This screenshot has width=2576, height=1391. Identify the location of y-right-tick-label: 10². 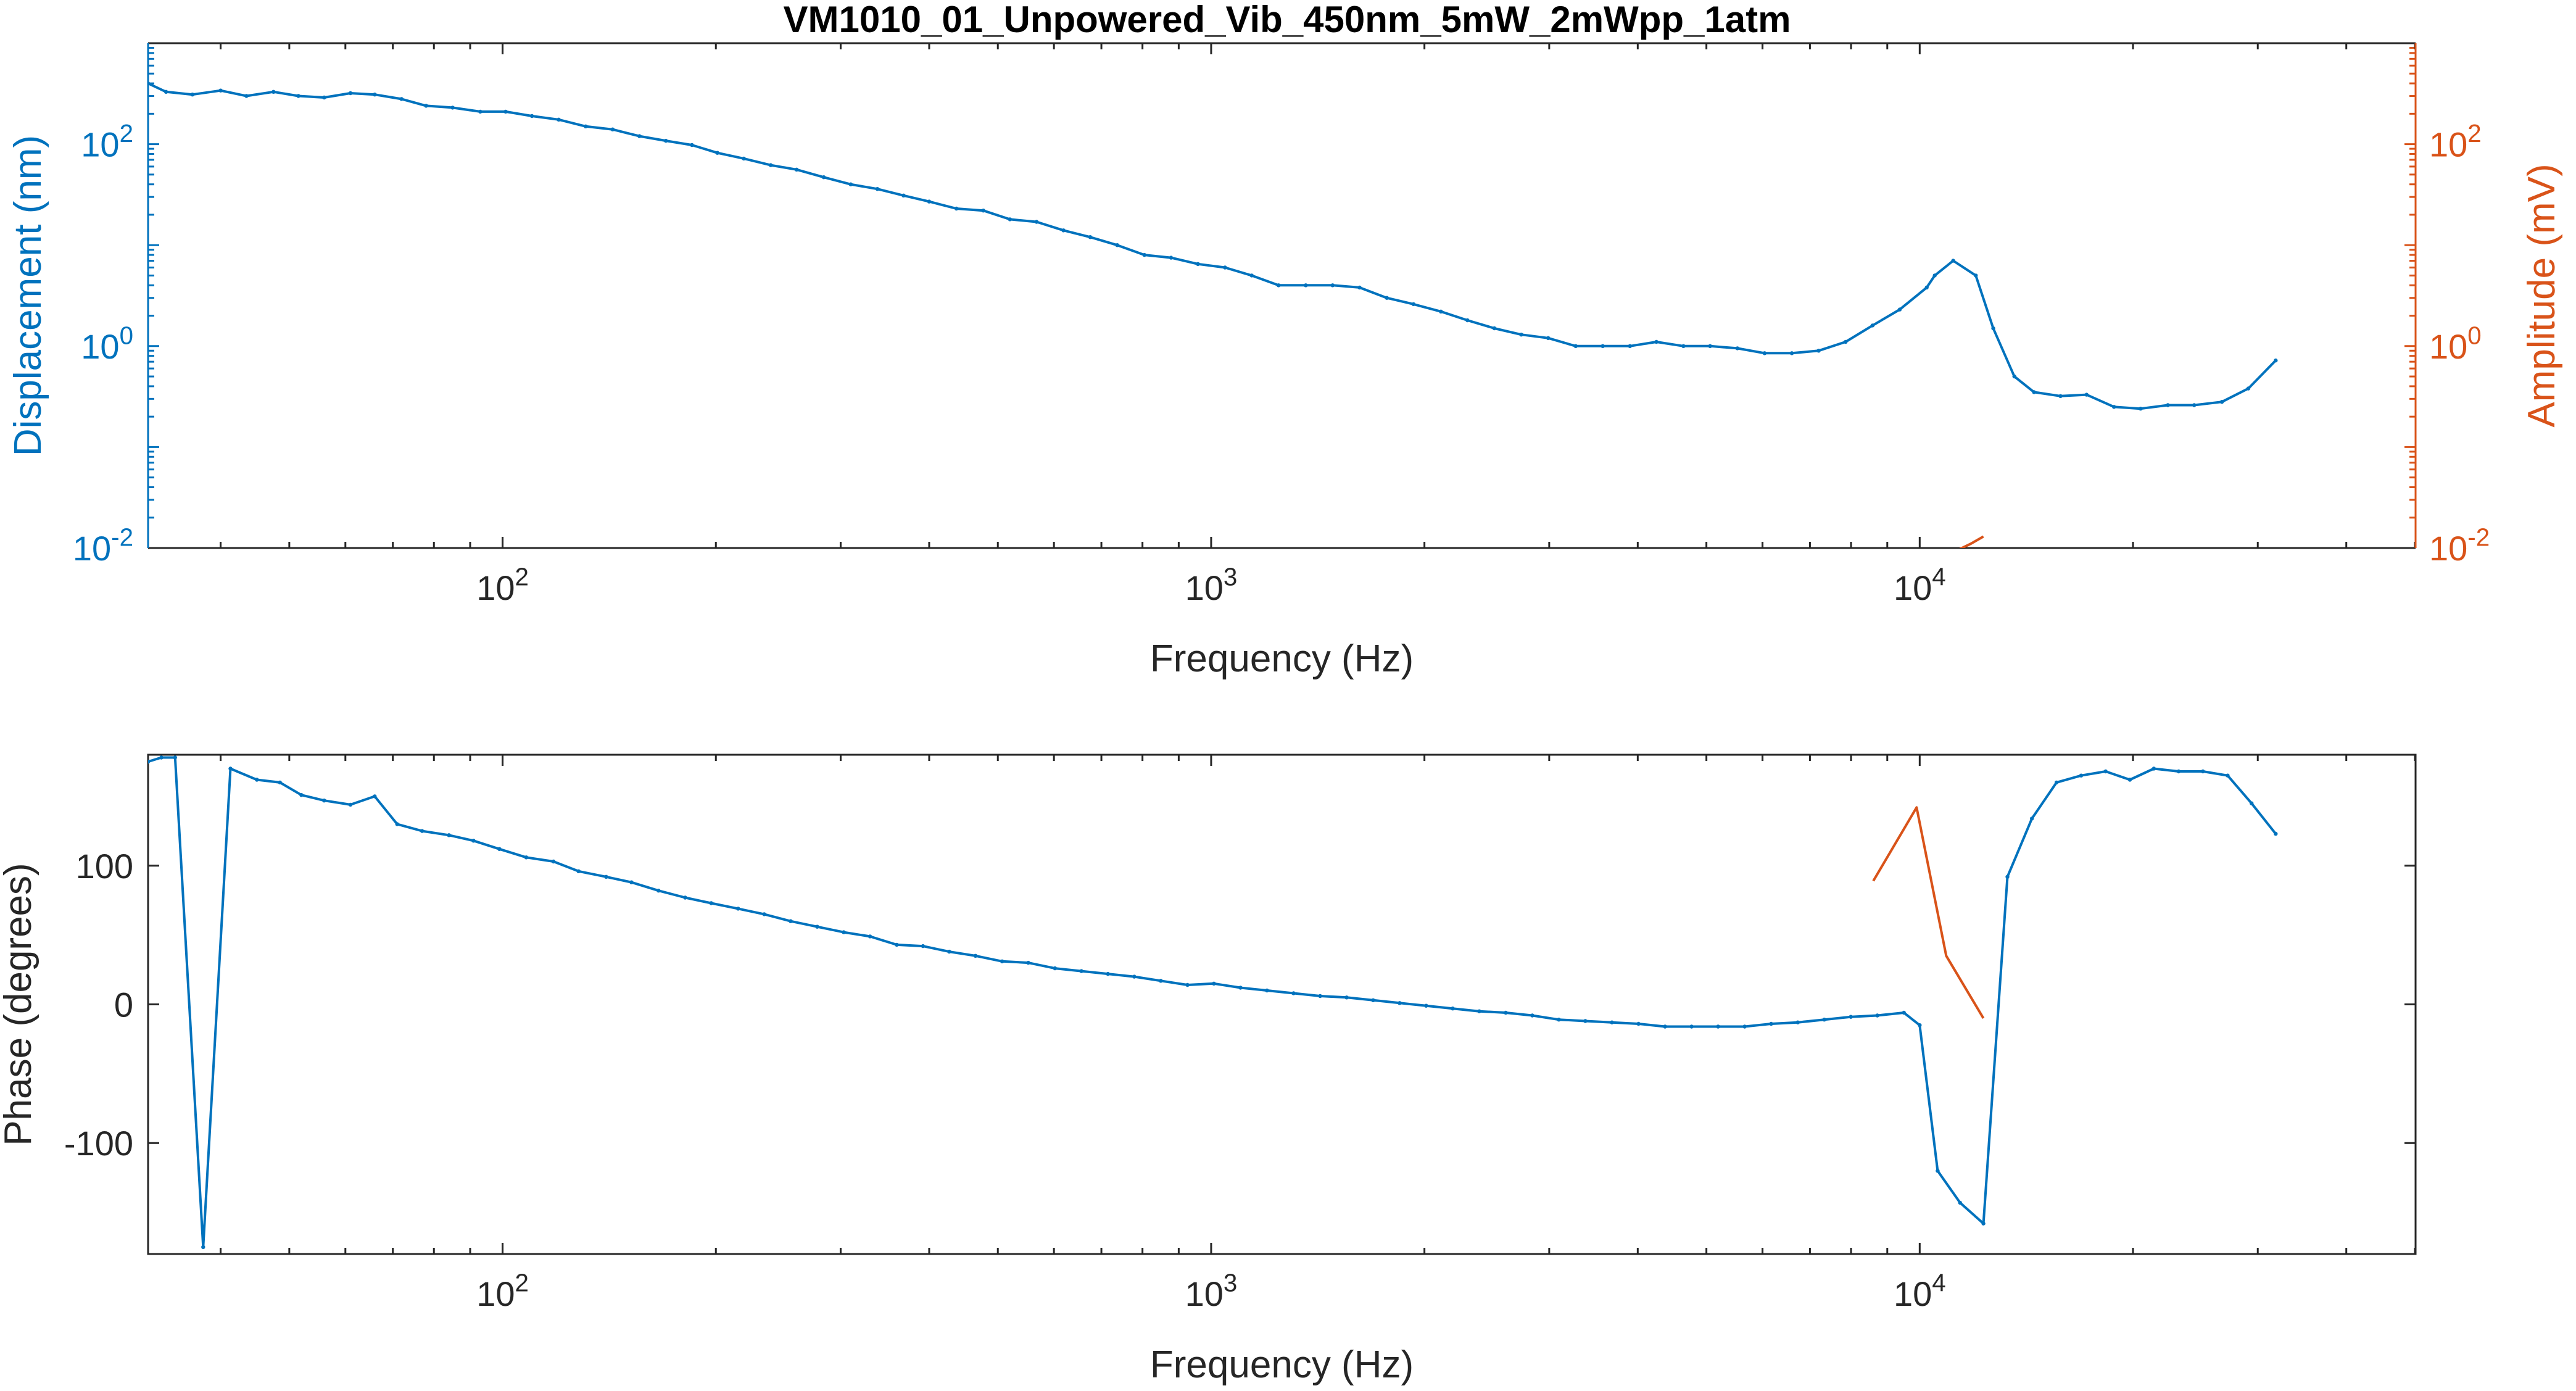
(2455, 141).